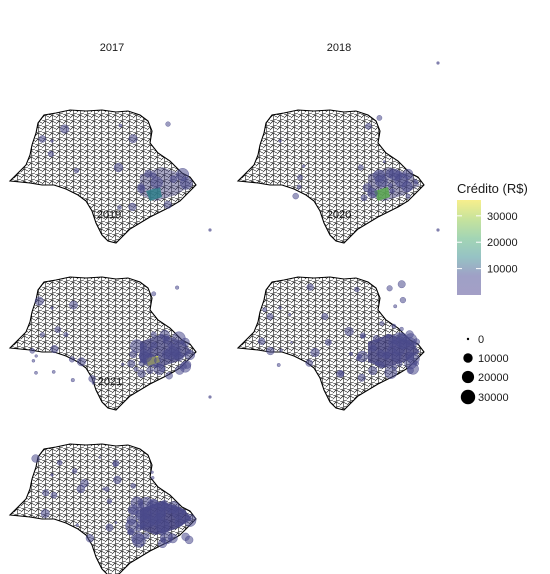 The image size is (550, 574). What do you see at coordinates (502, 217) in the screenshot?
I see `color-scale-label: 30000` at bounding box center [502, 217].